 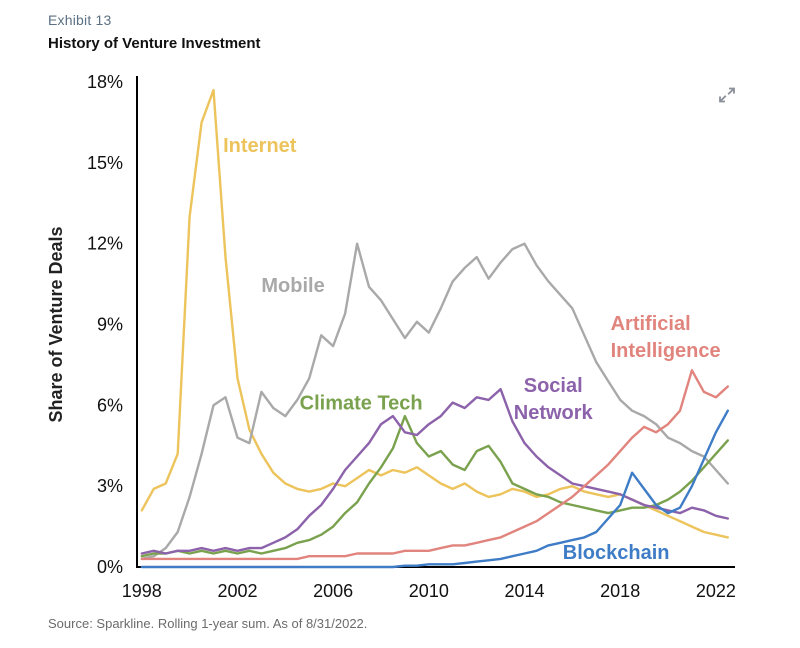 What do you see at coordinates (80, 20) in the screenshot?
I see `exhibit-label: Exhibit 13` at bounding box center [80, 20].